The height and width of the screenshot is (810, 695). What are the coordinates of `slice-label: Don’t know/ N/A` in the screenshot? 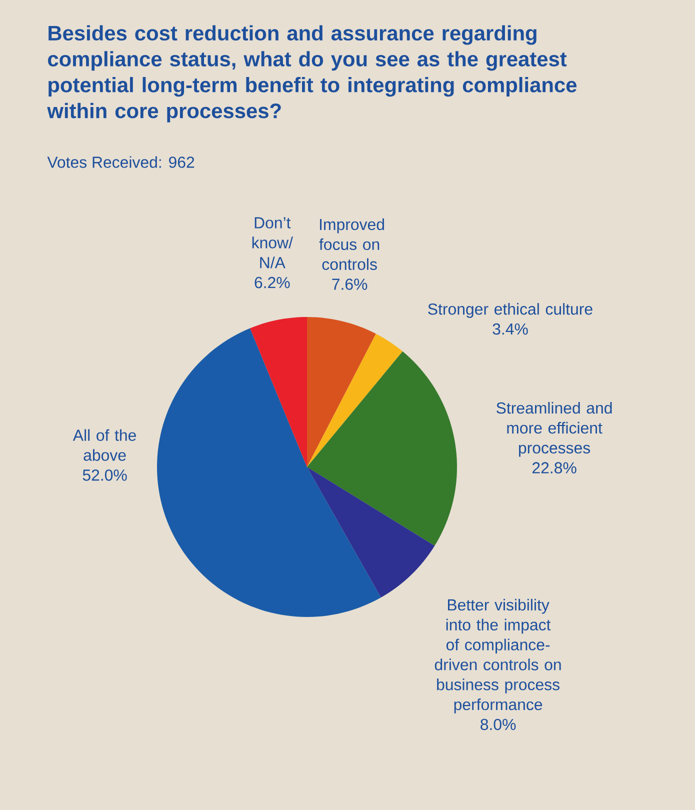 It's located at (272, 242).